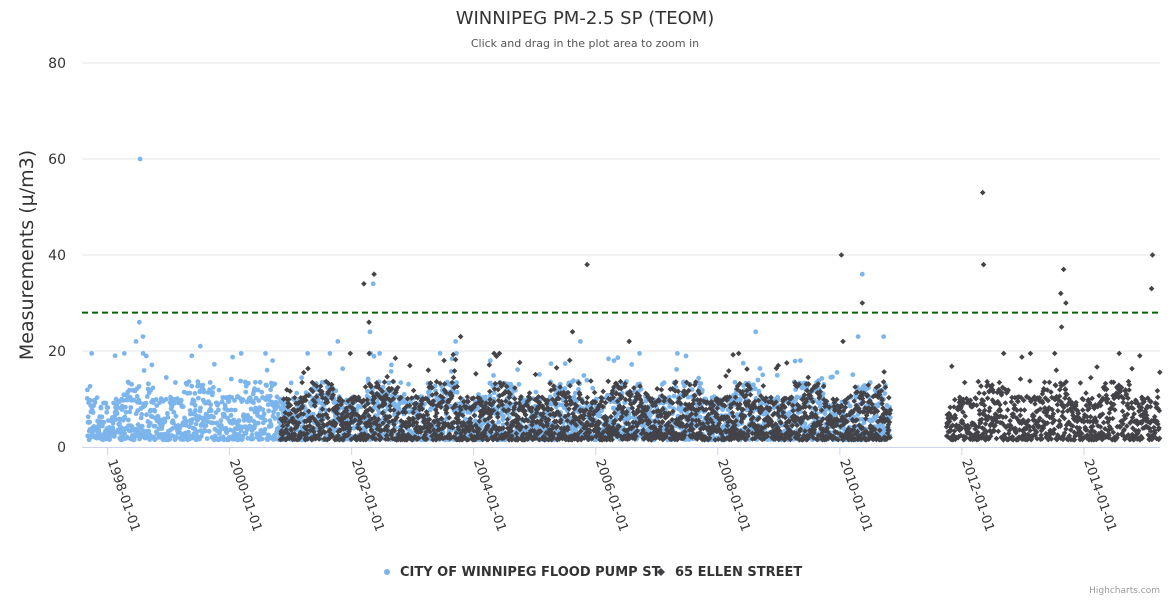 The image size is (1170, 600). What do you see at coordinates (57, 64) in the screenshot?
I see `y-tick-label: 80` at bounding box center [57, 64].